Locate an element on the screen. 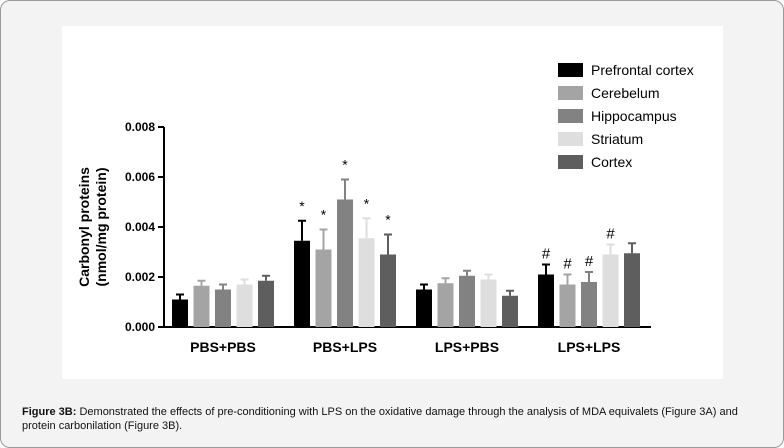 The width and height of the screenshot is (784, 448). y-tick-label: 0.000 is located at coordinates (140, 327).